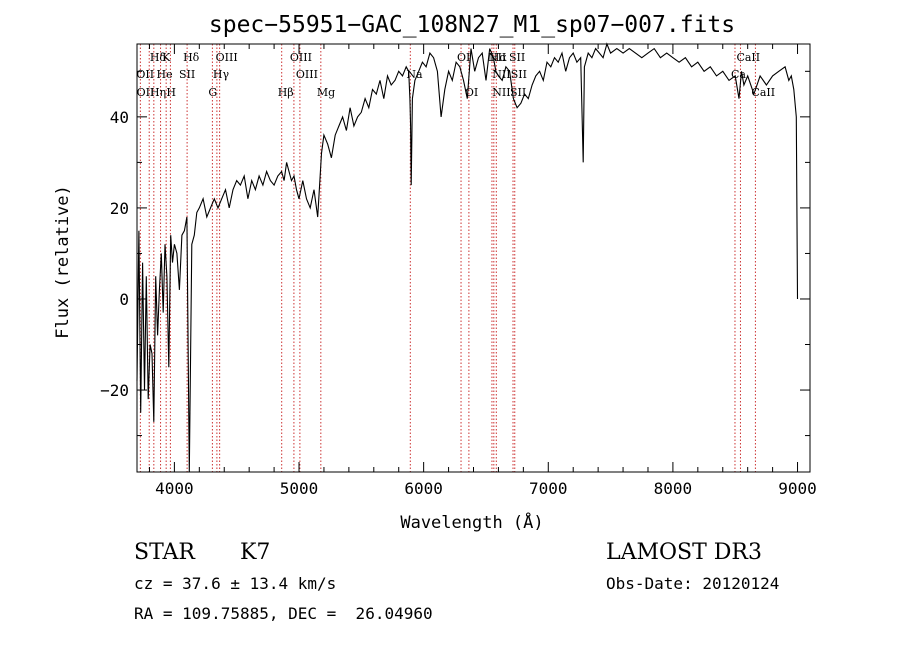 The width and height of the screenshot is (900, 649). Describe the element at coordinates (797, 488) in the screenshot. I see `x-tick-label-5: 9000` at that location.